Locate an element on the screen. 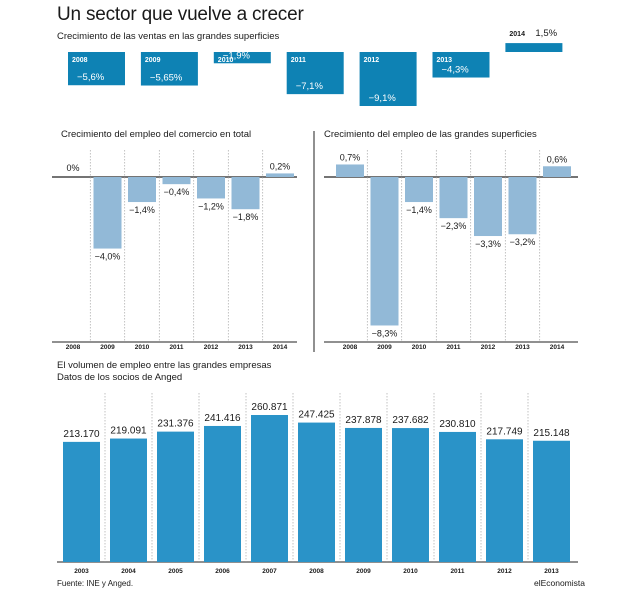  x-tick-label: 2005 is located at coordinates (175, 571).